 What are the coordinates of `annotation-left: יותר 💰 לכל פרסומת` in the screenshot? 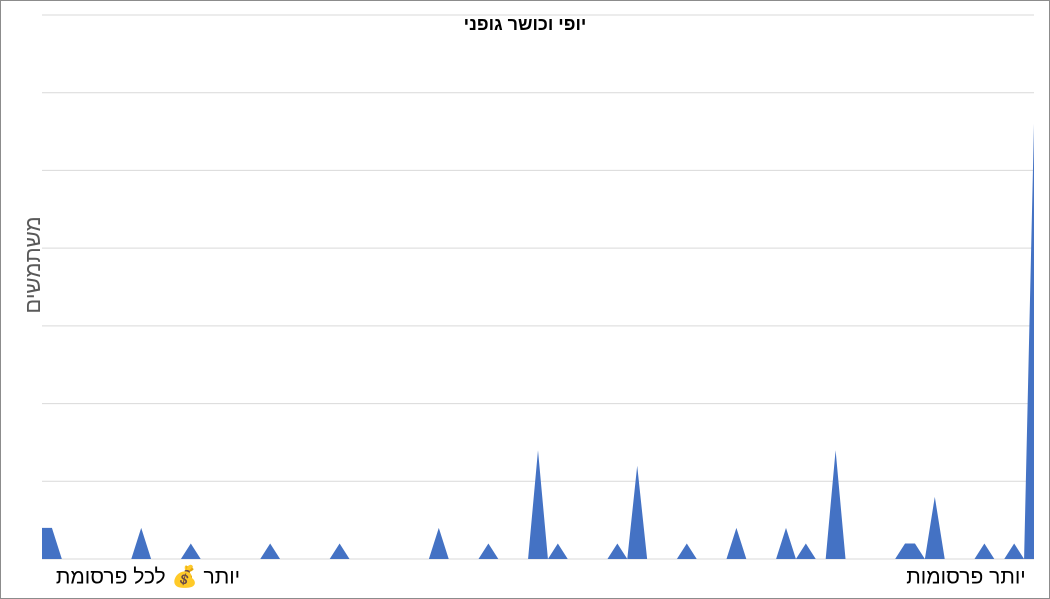 It's located at (148, 577).